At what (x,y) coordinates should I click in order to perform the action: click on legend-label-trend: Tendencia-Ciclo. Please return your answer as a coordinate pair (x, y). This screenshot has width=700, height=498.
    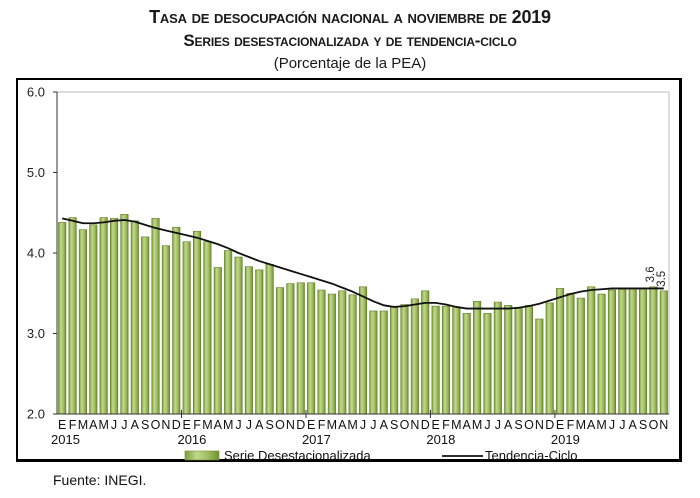
    Looking at the image, I should click on (531, 455).